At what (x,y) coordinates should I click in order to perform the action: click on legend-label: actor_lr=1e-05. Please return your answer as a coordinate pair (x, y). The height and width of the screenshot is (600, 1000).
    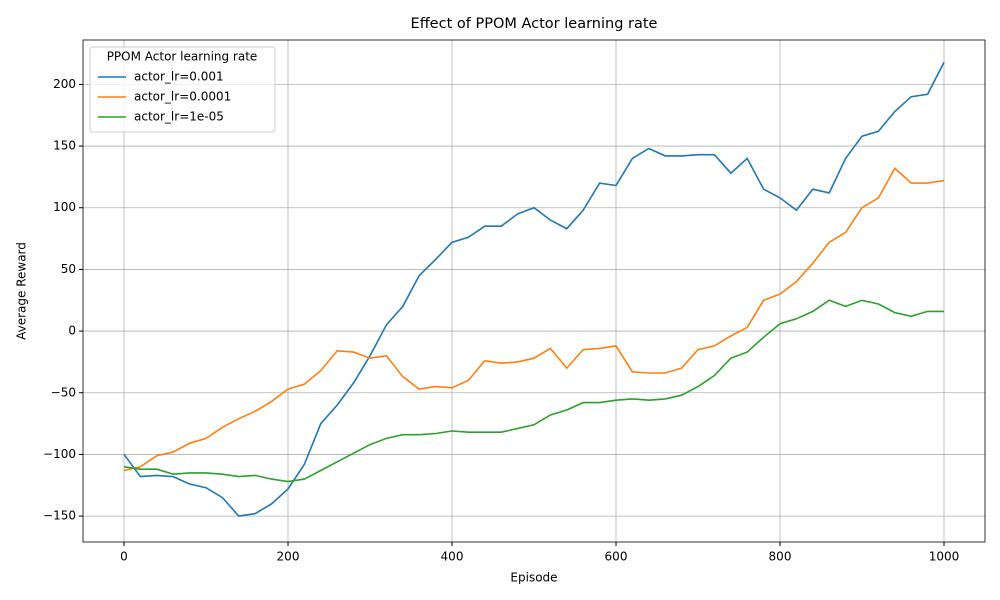
    Looking at the image, I should click on (179, 117).